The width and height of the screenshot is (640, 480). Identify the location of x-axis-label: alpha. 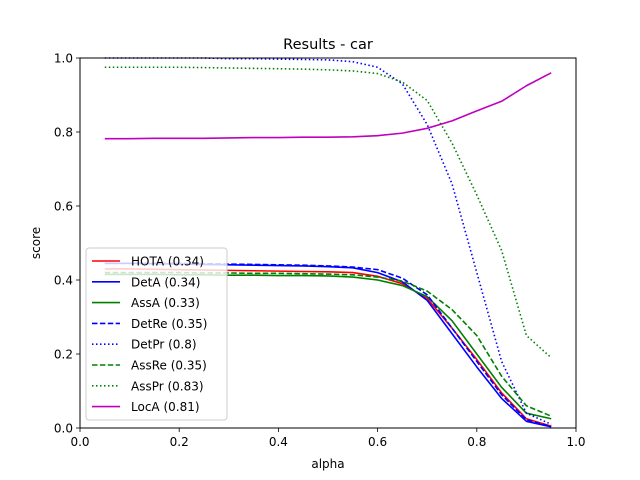
(327, 464).